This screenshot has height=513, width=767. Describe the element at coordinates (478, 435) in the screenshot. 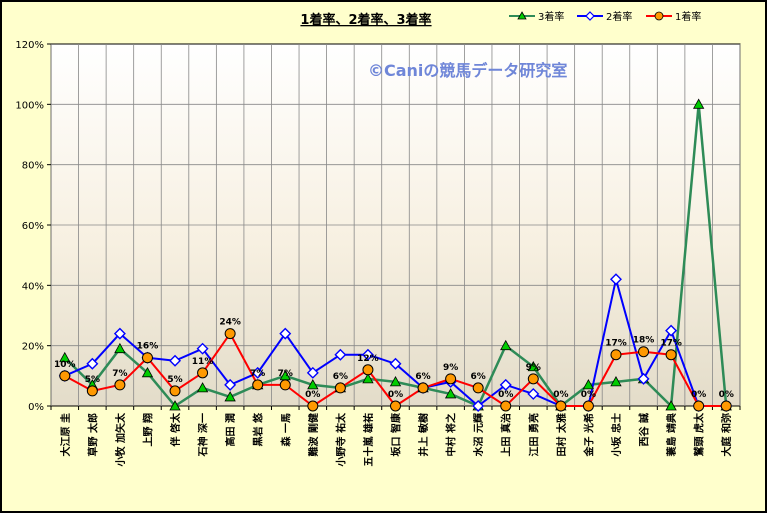

I see `x-tick-label: 水沼 元輝` at that location.